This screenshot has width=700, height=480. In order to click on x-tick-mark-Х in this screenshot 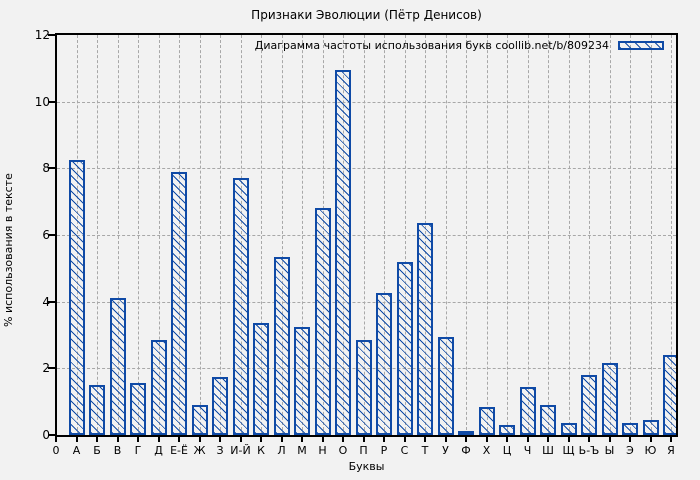, I will do `click(486, 439)`.